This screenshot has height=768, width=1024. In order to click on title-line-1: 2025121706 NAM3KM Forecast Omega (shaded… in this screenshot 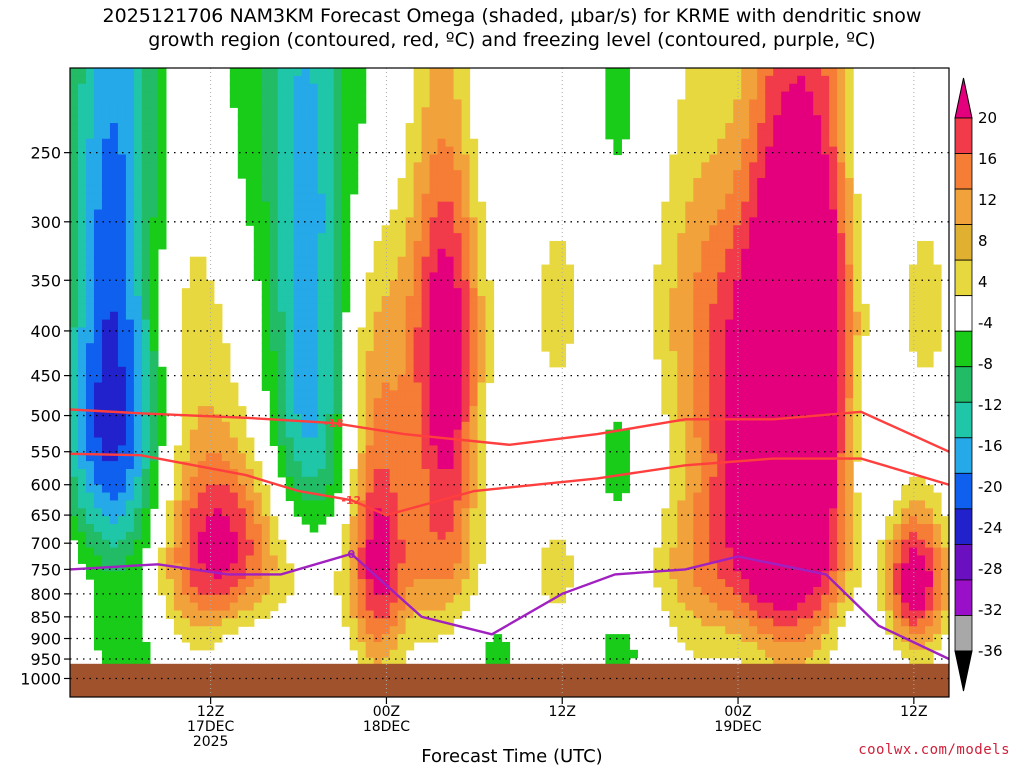, I will do `click(512, 16)`.